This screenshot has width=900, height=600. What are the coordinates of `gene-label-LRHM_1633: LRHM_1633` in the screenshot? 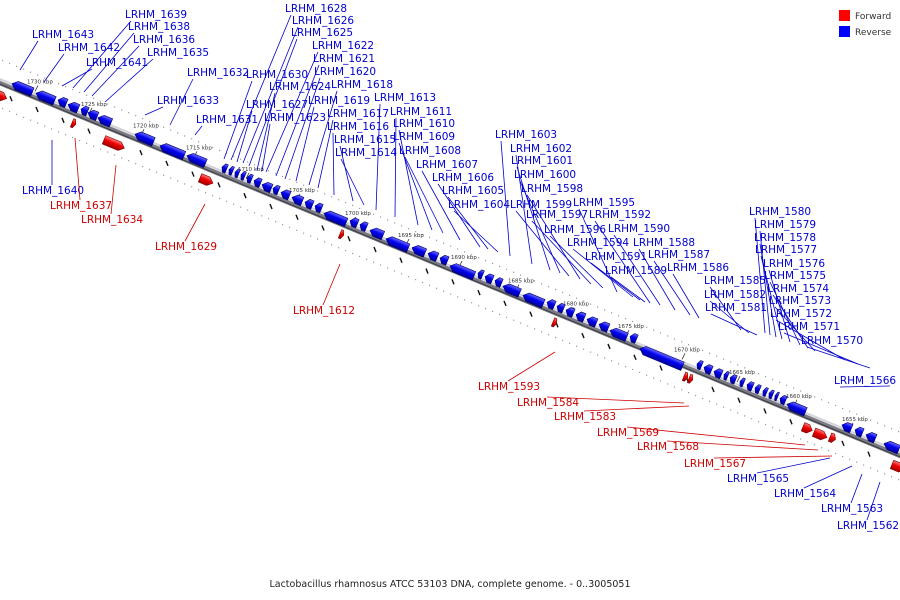 It's located at (181, 105).